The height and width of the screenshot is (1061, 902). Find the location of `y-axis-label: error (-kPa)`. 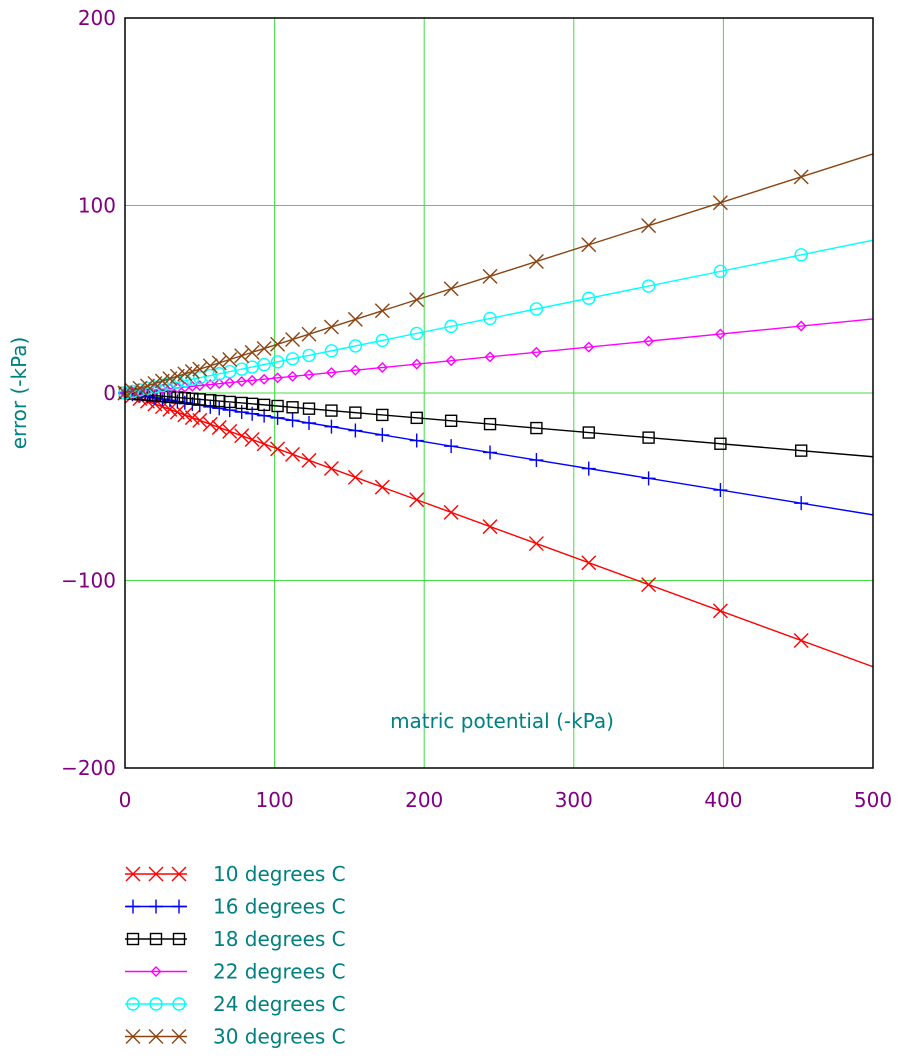

y-axis-label: error (-kPa) is located at coordinates (19, 393).